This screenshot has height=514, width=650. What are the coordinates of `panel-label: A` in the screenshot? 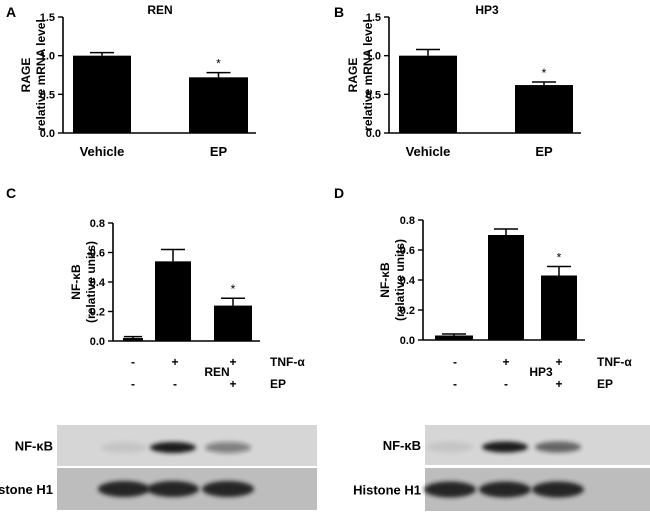 It's located at (11, 12).